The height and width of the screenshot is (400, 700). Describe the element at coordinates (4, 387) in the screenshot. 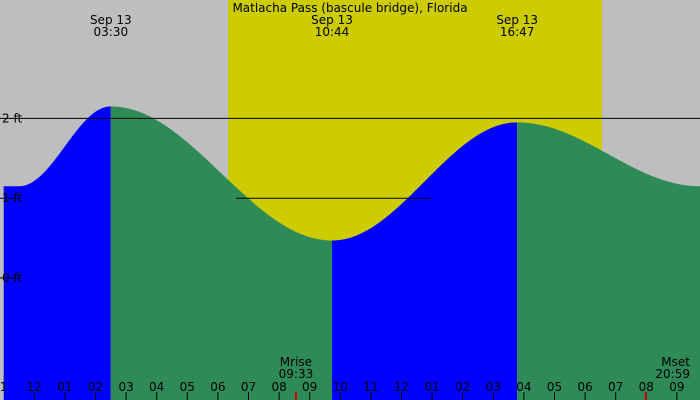

I see `hour-label-0: 1` at that location.